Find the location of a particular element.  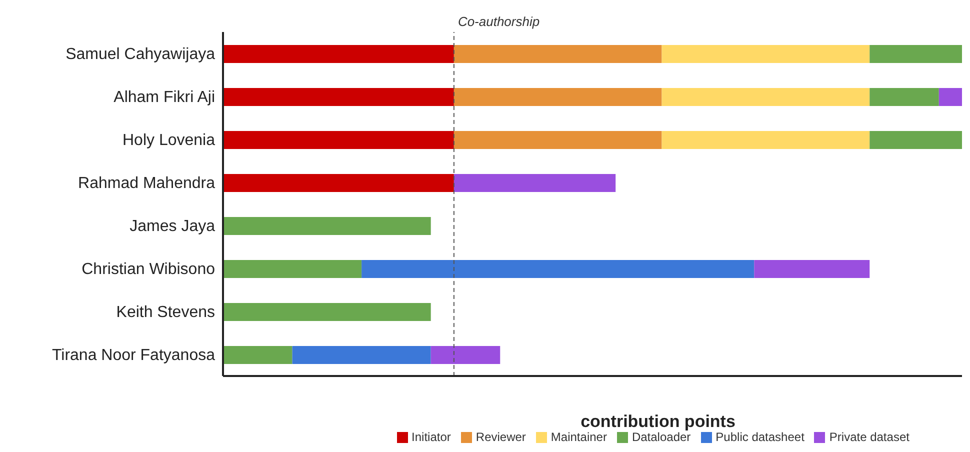

y-tick-label: Rahmad Mahendra is located at coordinates (147, 183).